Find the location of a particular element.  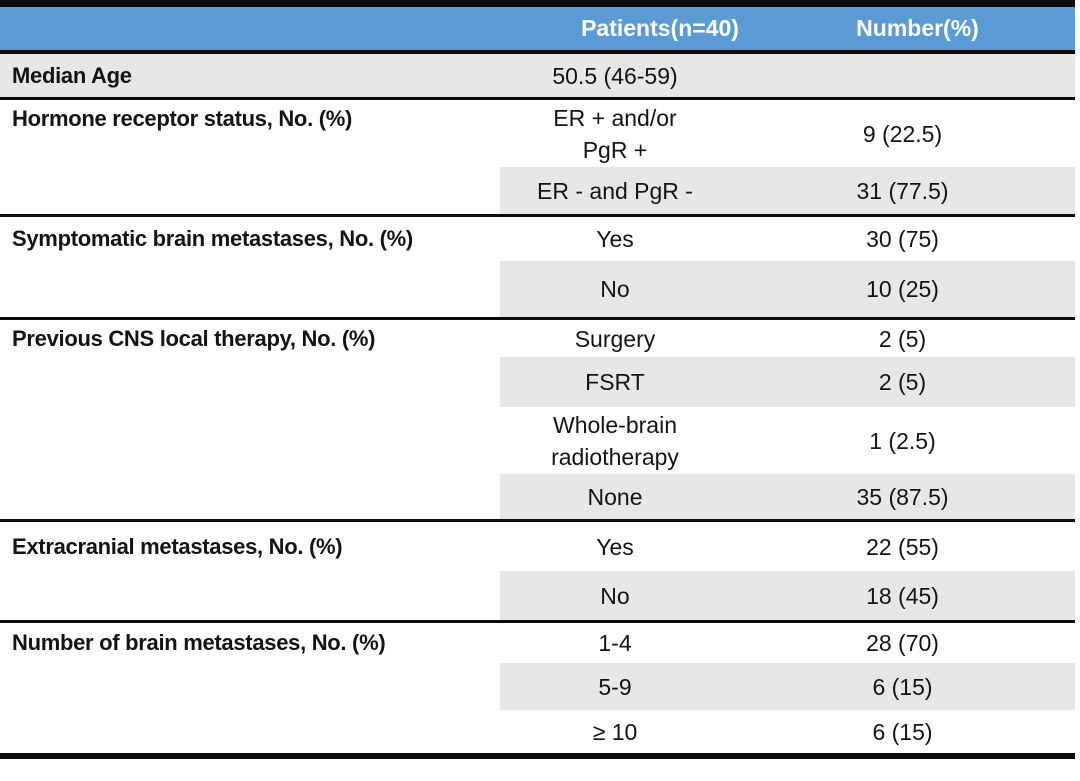

row-number: 30 (75) is located at coordinates (902, 239).